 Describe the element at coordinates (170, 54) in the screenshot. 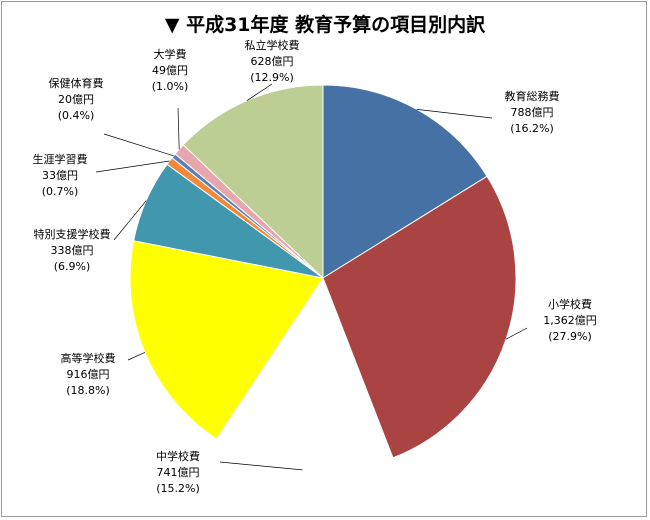

I see `slice-name-label: 大学費` at that location.